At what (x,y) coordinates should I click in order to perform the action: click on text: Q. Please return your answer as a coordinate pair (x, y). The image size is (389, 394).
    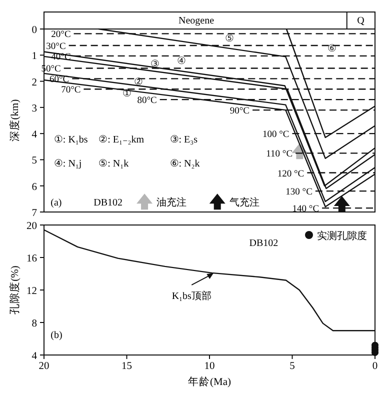
    Looking at the image, I should click on (361, 21).